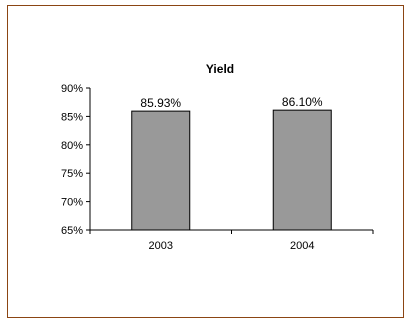 The height and width of the screenshot is (325, 411). I want to click on y-tick-label: 70%, so click(72, 203).